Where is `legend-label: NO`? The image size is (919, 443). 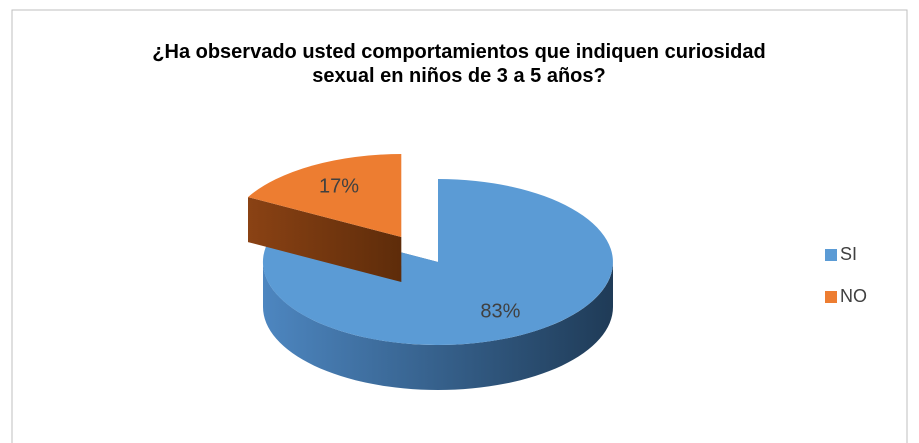
legend-label: NO is located at coordinates (853, 296).